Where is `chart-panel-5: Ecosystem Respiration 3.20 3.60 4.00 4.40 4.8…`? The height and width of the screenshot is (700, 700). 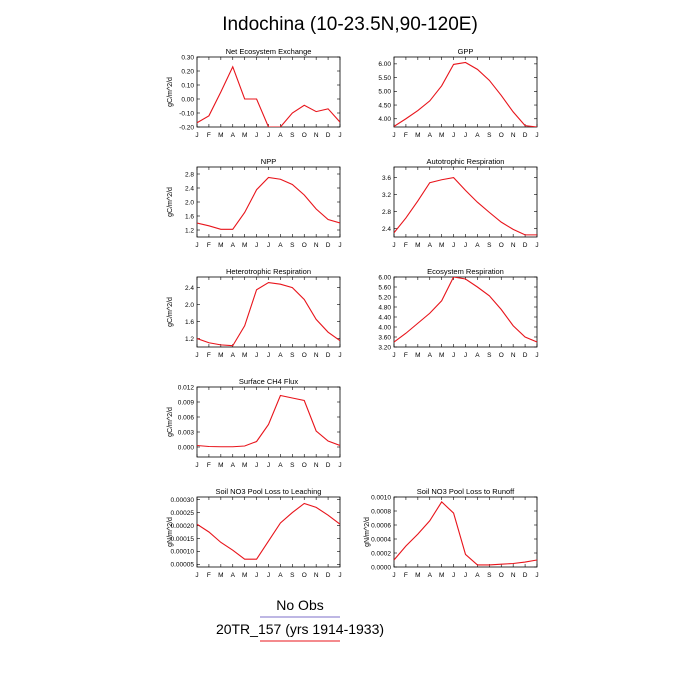 chart-panel-5: Ecosystem Respiration 3.20 3.60 4.00 4.40 4.8… is located at coordinates (458, 313).